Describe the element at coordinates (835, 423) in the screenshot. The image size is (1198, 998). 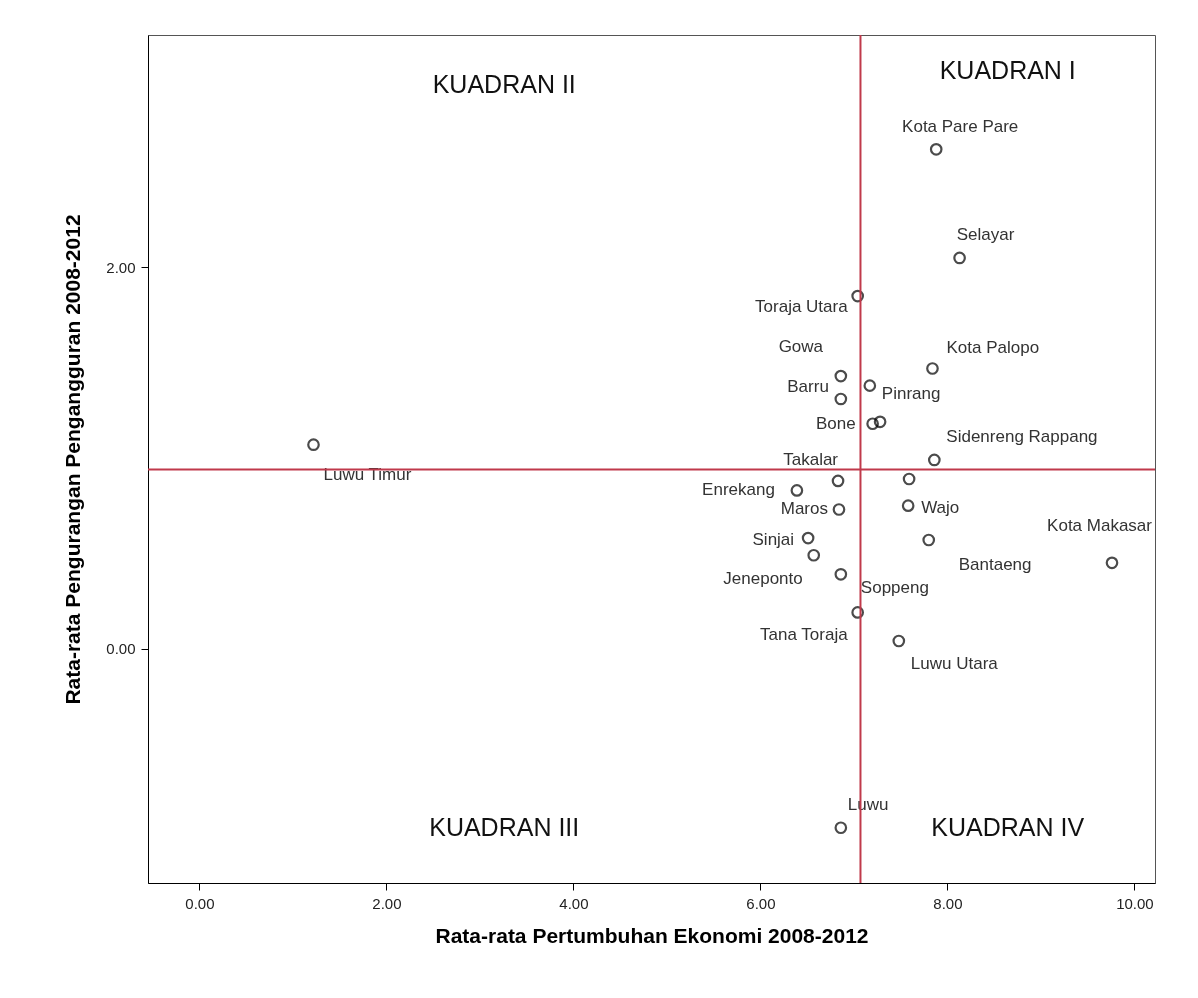
I see `data-label: Bone` at that location.